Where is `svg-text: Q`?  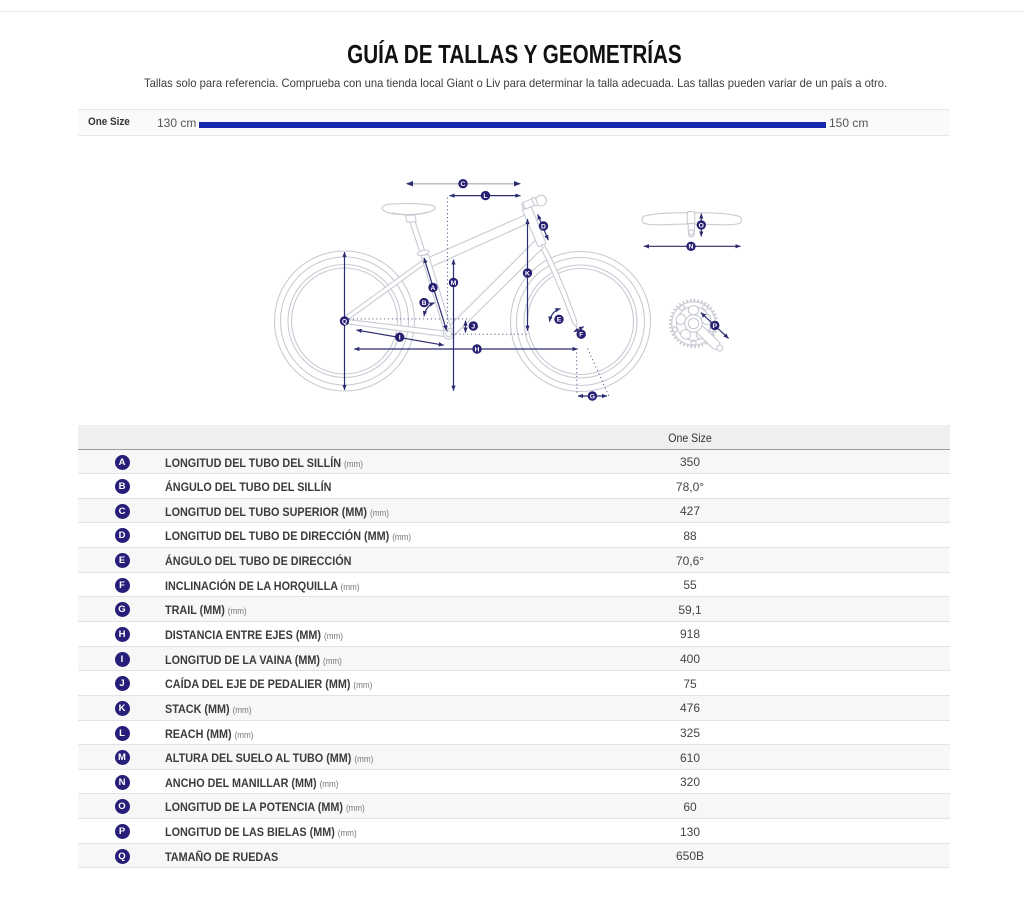 svg-text: Q is located at coordinates (344, 321).